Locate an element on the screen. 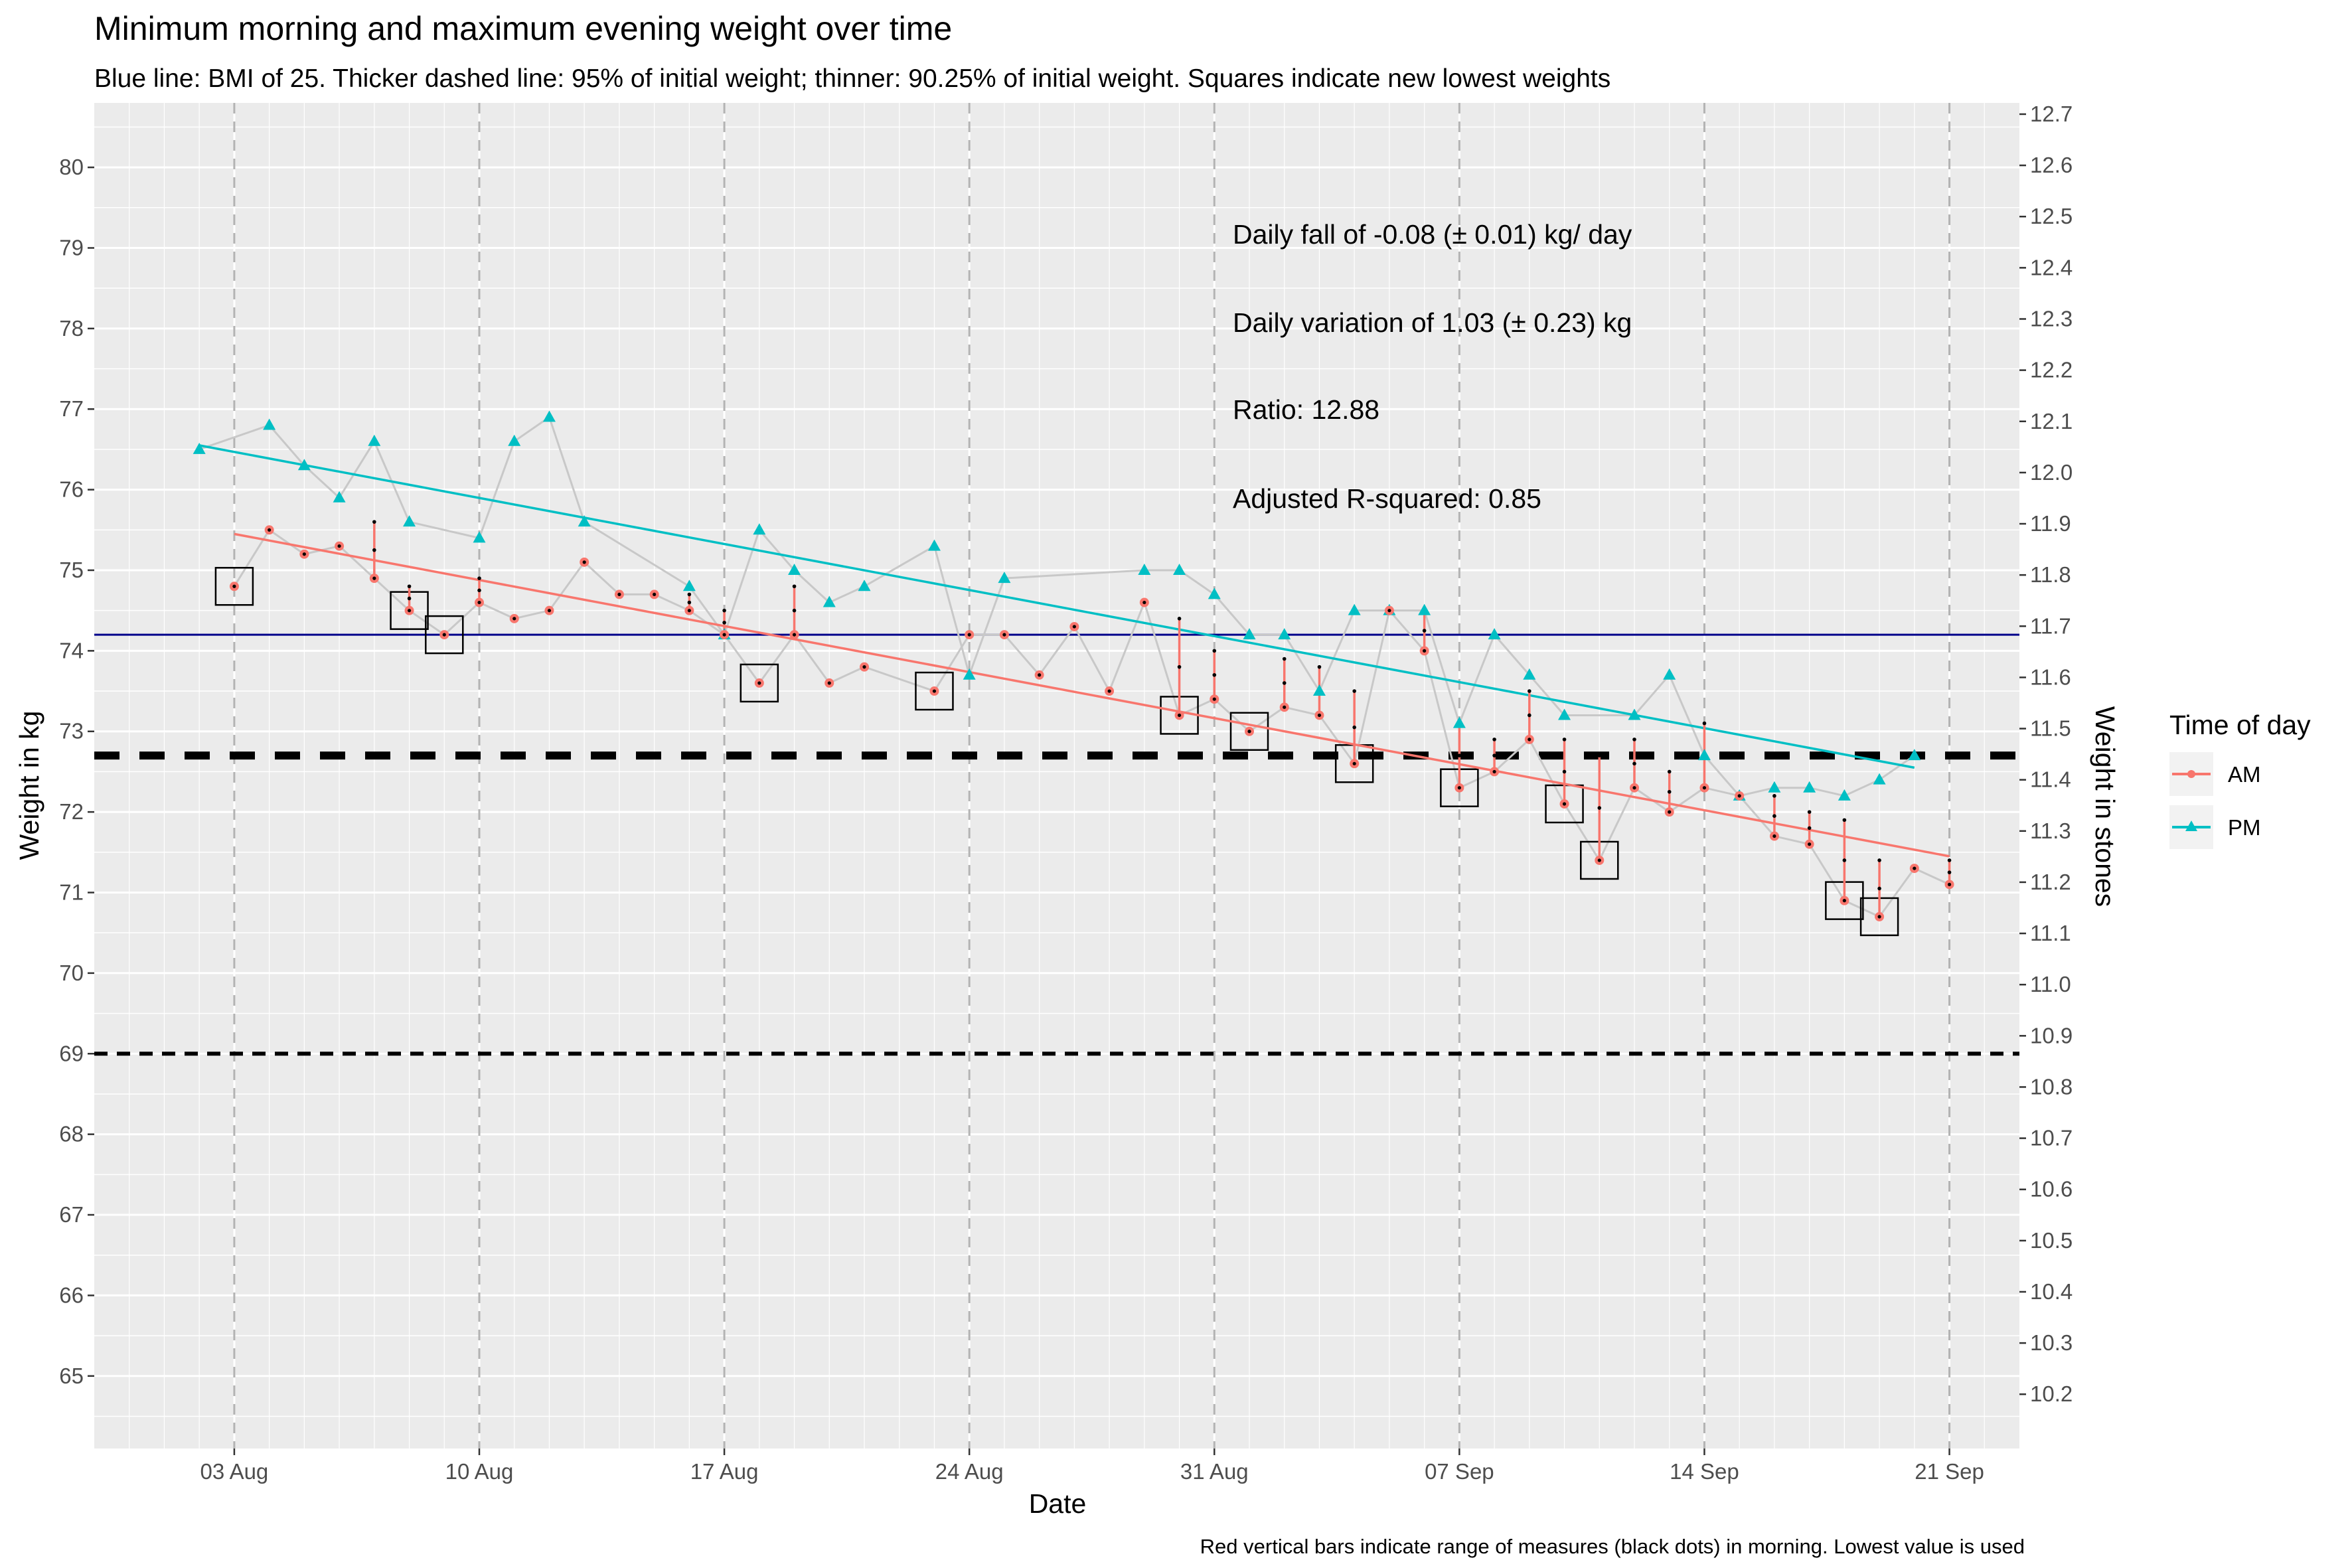  y2-tick-label: 12.0 is located at coordinates (2052, 473).